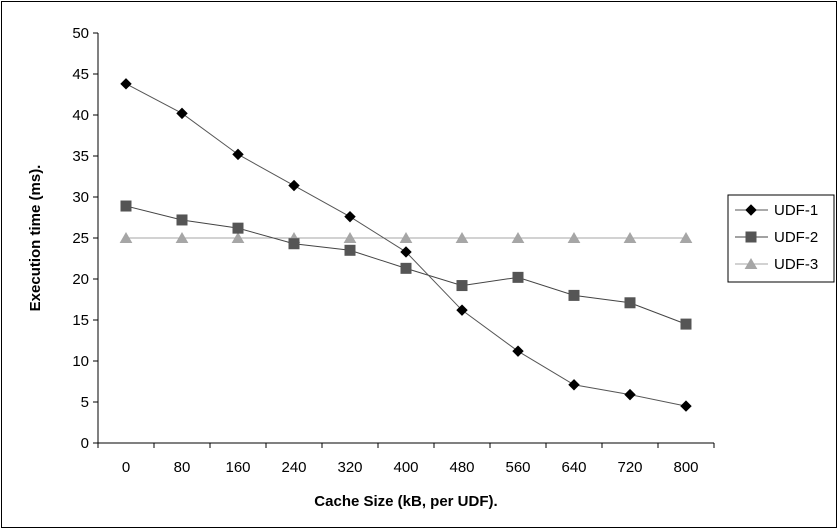 Image resolution: width=840 pixels, height=531 pixels. I want to click on legend-item-udf-1: UDF-1, so click(776, 210).